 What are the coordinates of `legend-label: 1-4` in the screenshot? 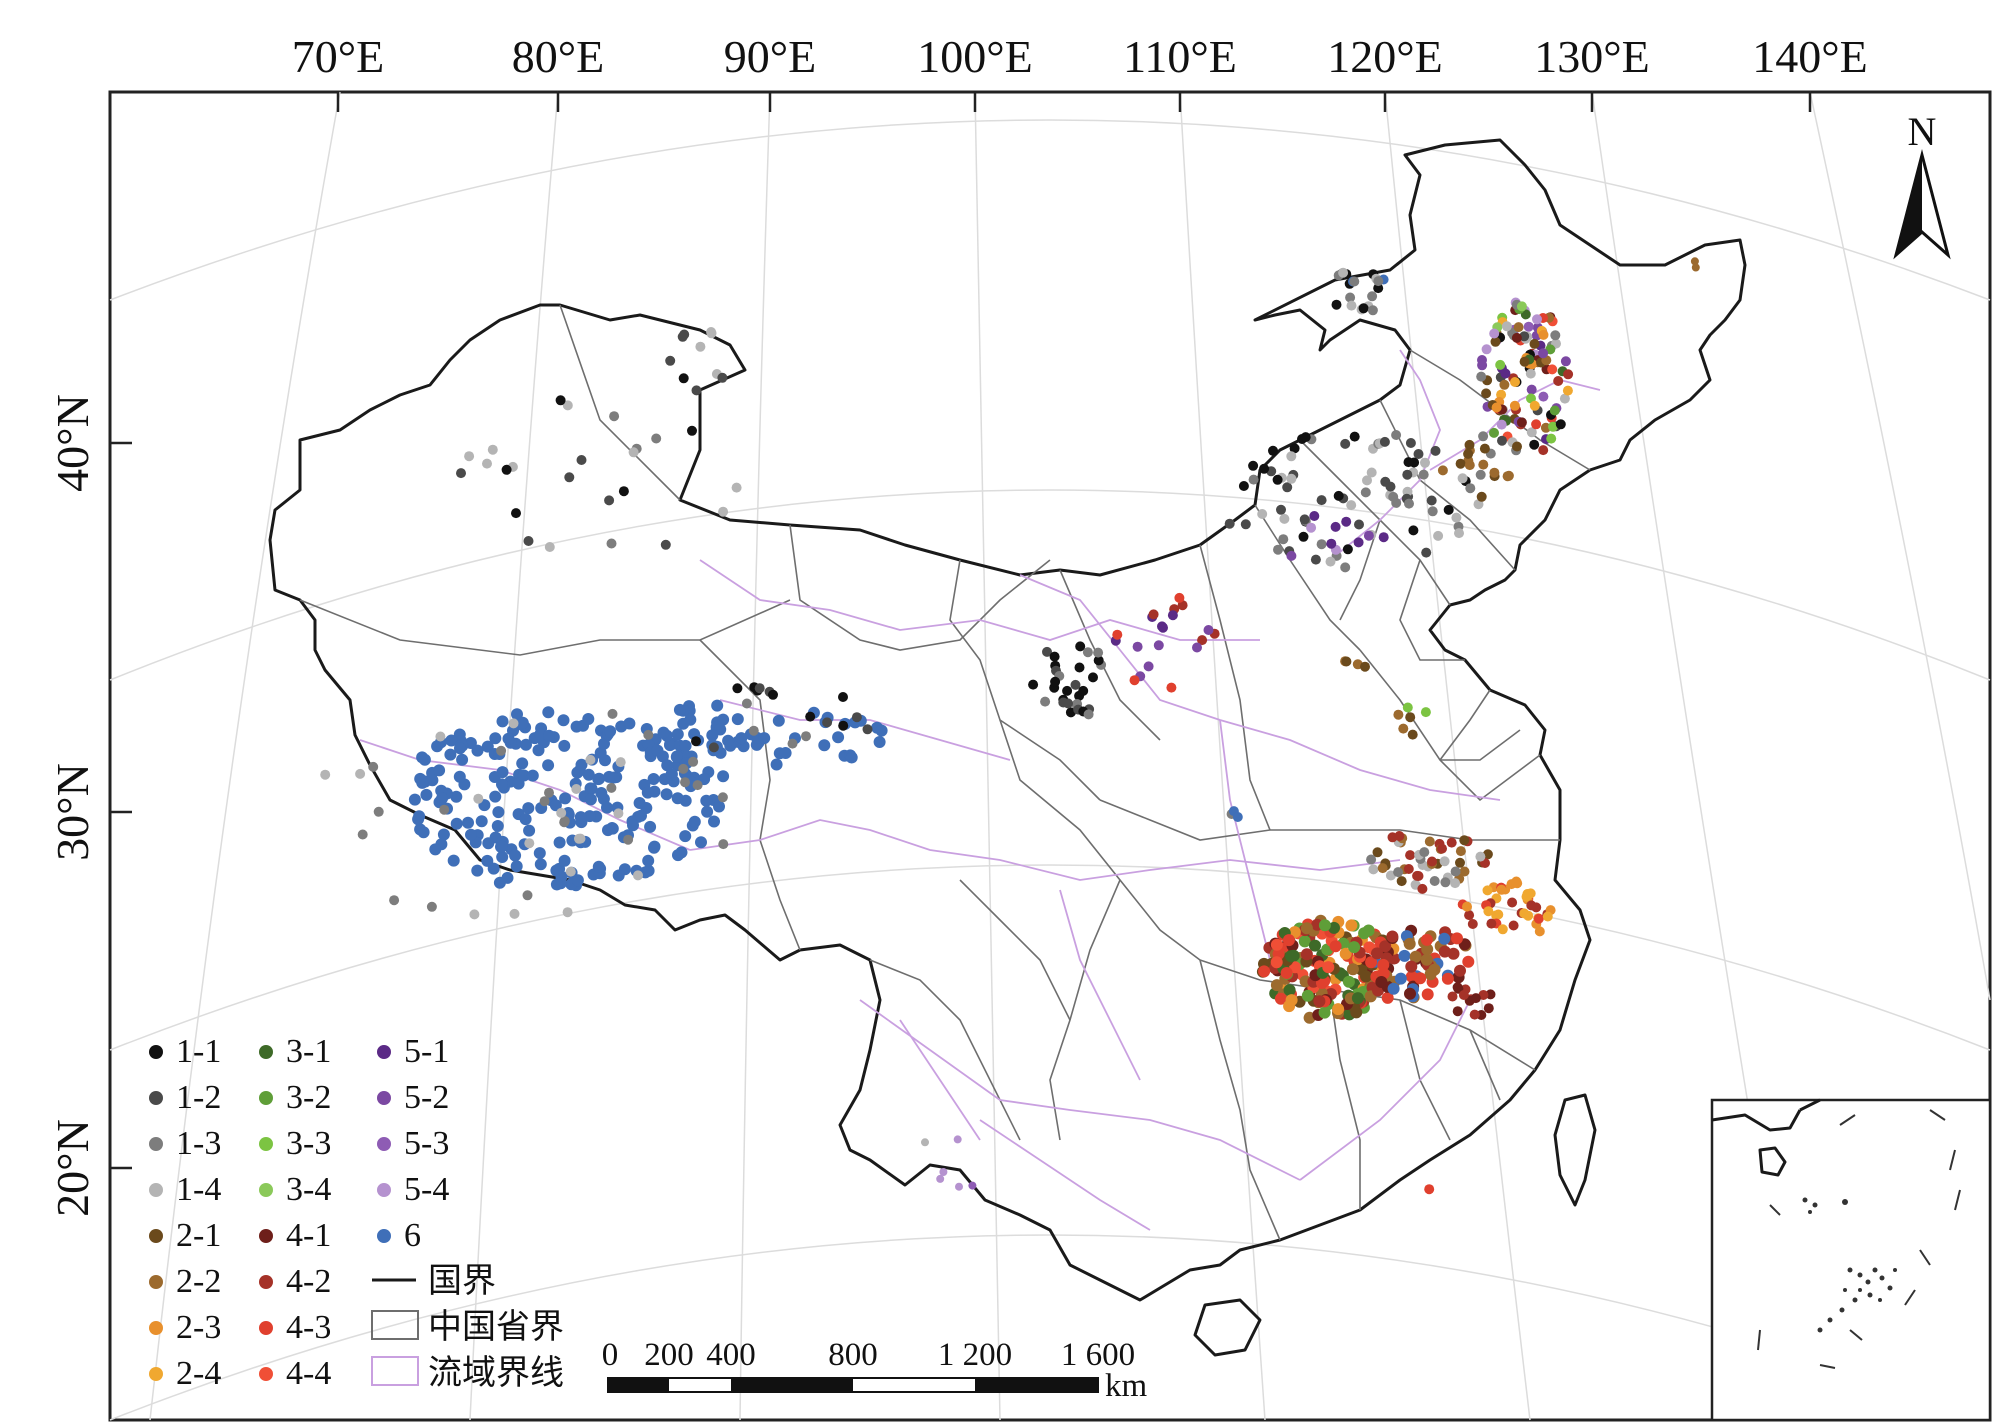 It's located at (198, 1189).